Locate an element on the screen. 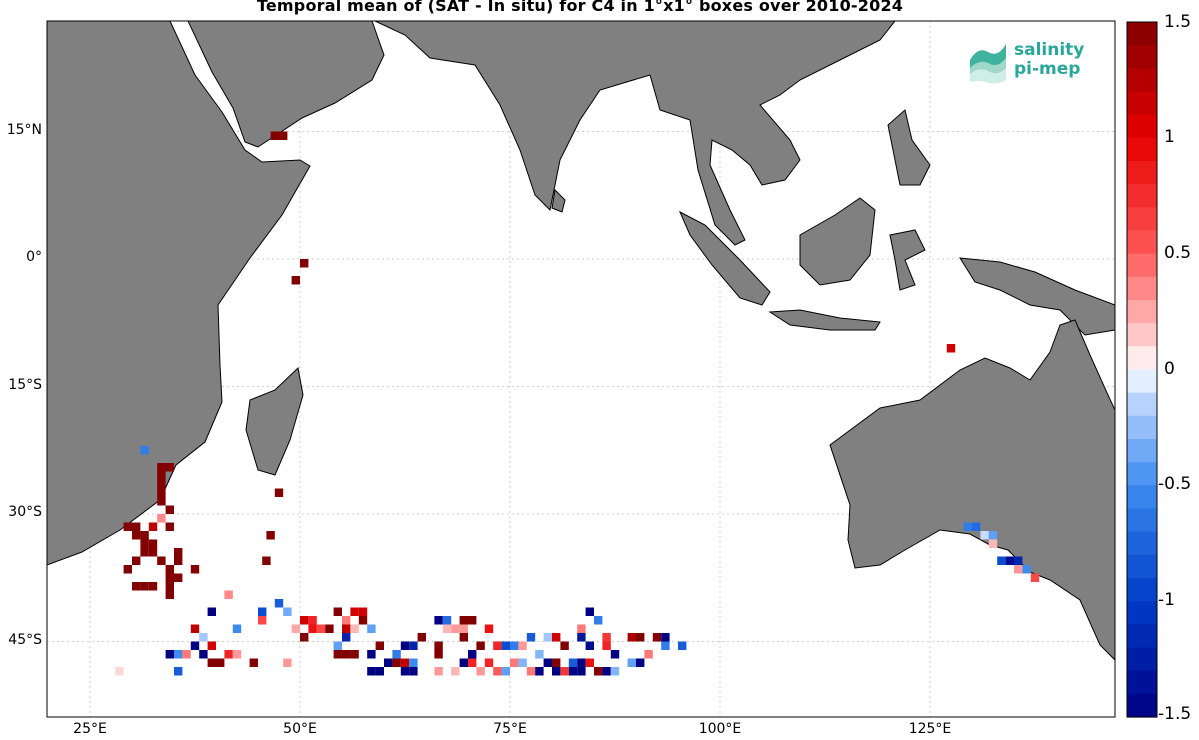 The height and width of the screenshot is (740, 1199). land-asia is located at coordinates (635, 133).